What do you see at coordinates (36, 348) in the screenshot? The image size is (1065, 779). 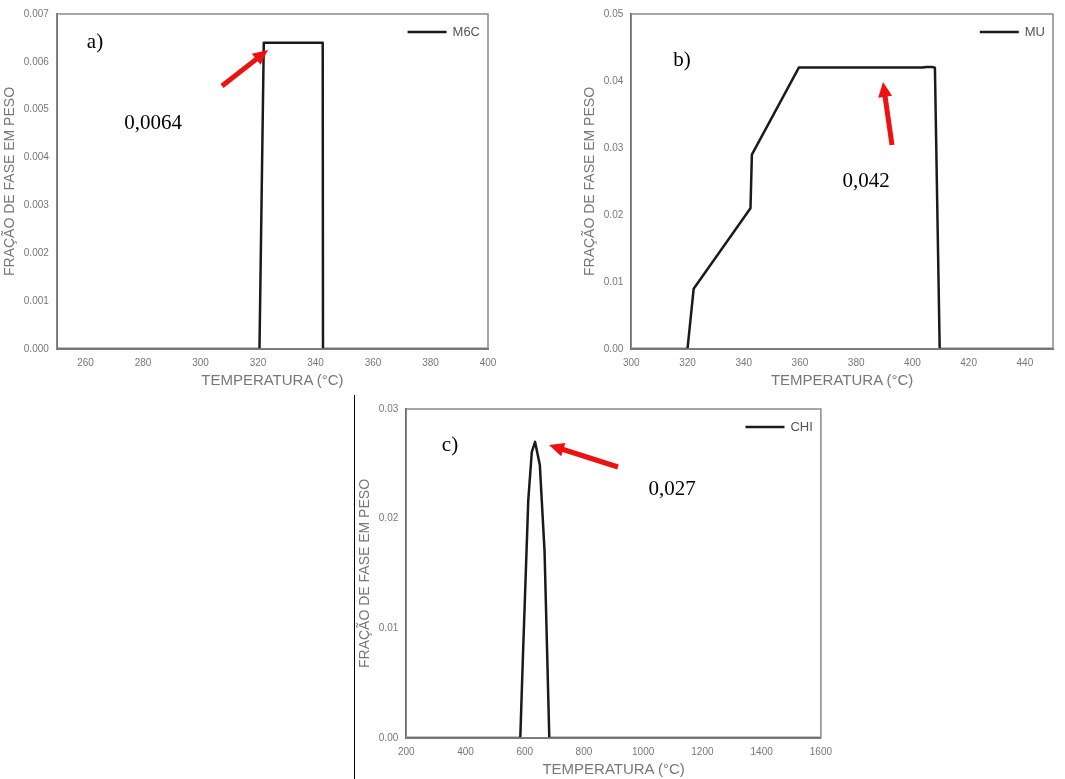 I see `y-tick-label: 0.000` at bounding box center [36, 348].